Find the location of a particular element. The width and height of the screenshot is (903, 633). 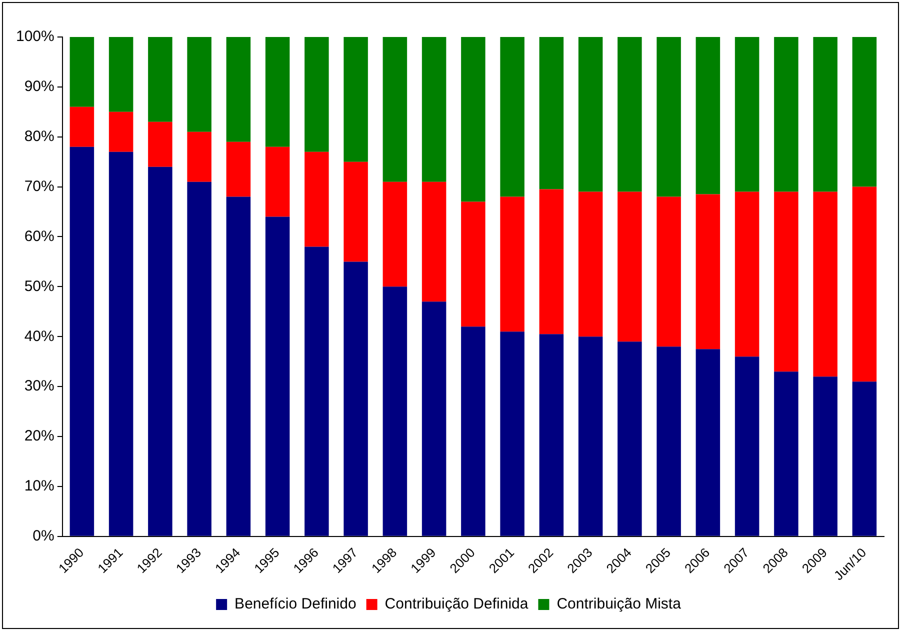

y-tick-label: 90% is located at coordinates (39, 87).